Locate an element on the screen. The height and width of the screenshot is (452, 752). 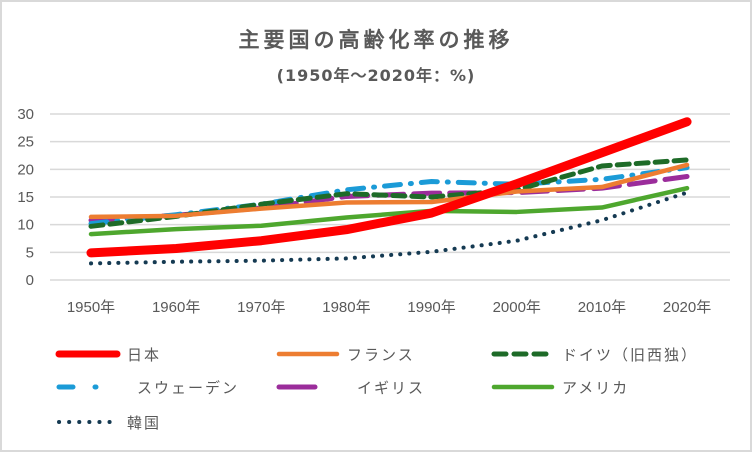
legend-item: ドイツ（旧西独） is located at coordinates (594, 354).